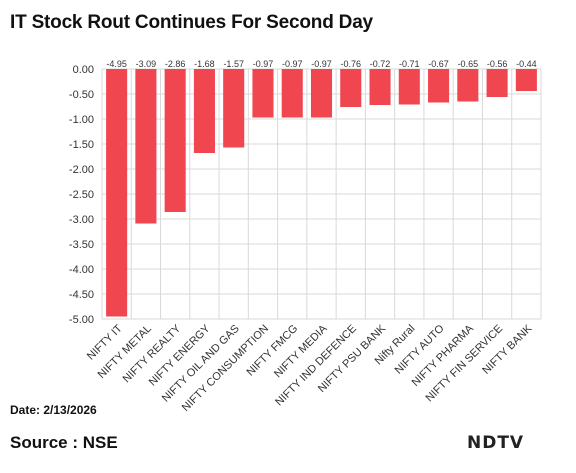  I want to click on y-tick-label: -0.50, so click(81, 95).